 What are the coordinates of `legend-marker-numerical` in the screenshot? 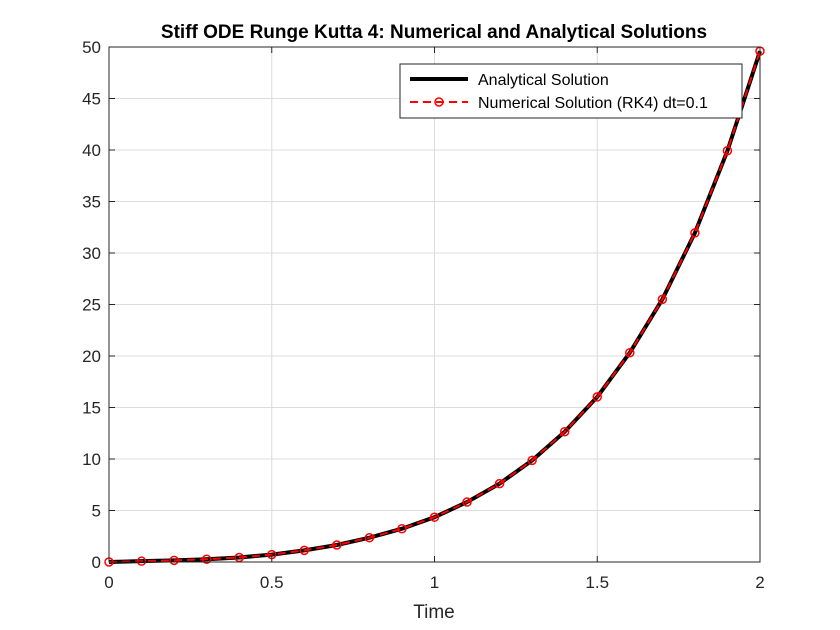 It's located at (439, 102).